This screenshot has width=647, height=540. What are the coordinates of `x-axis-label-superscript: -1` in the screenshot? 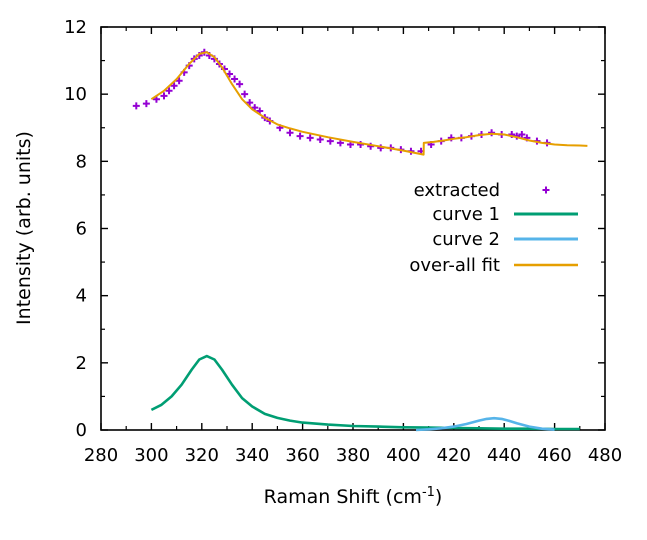 It's located at (428, 492).